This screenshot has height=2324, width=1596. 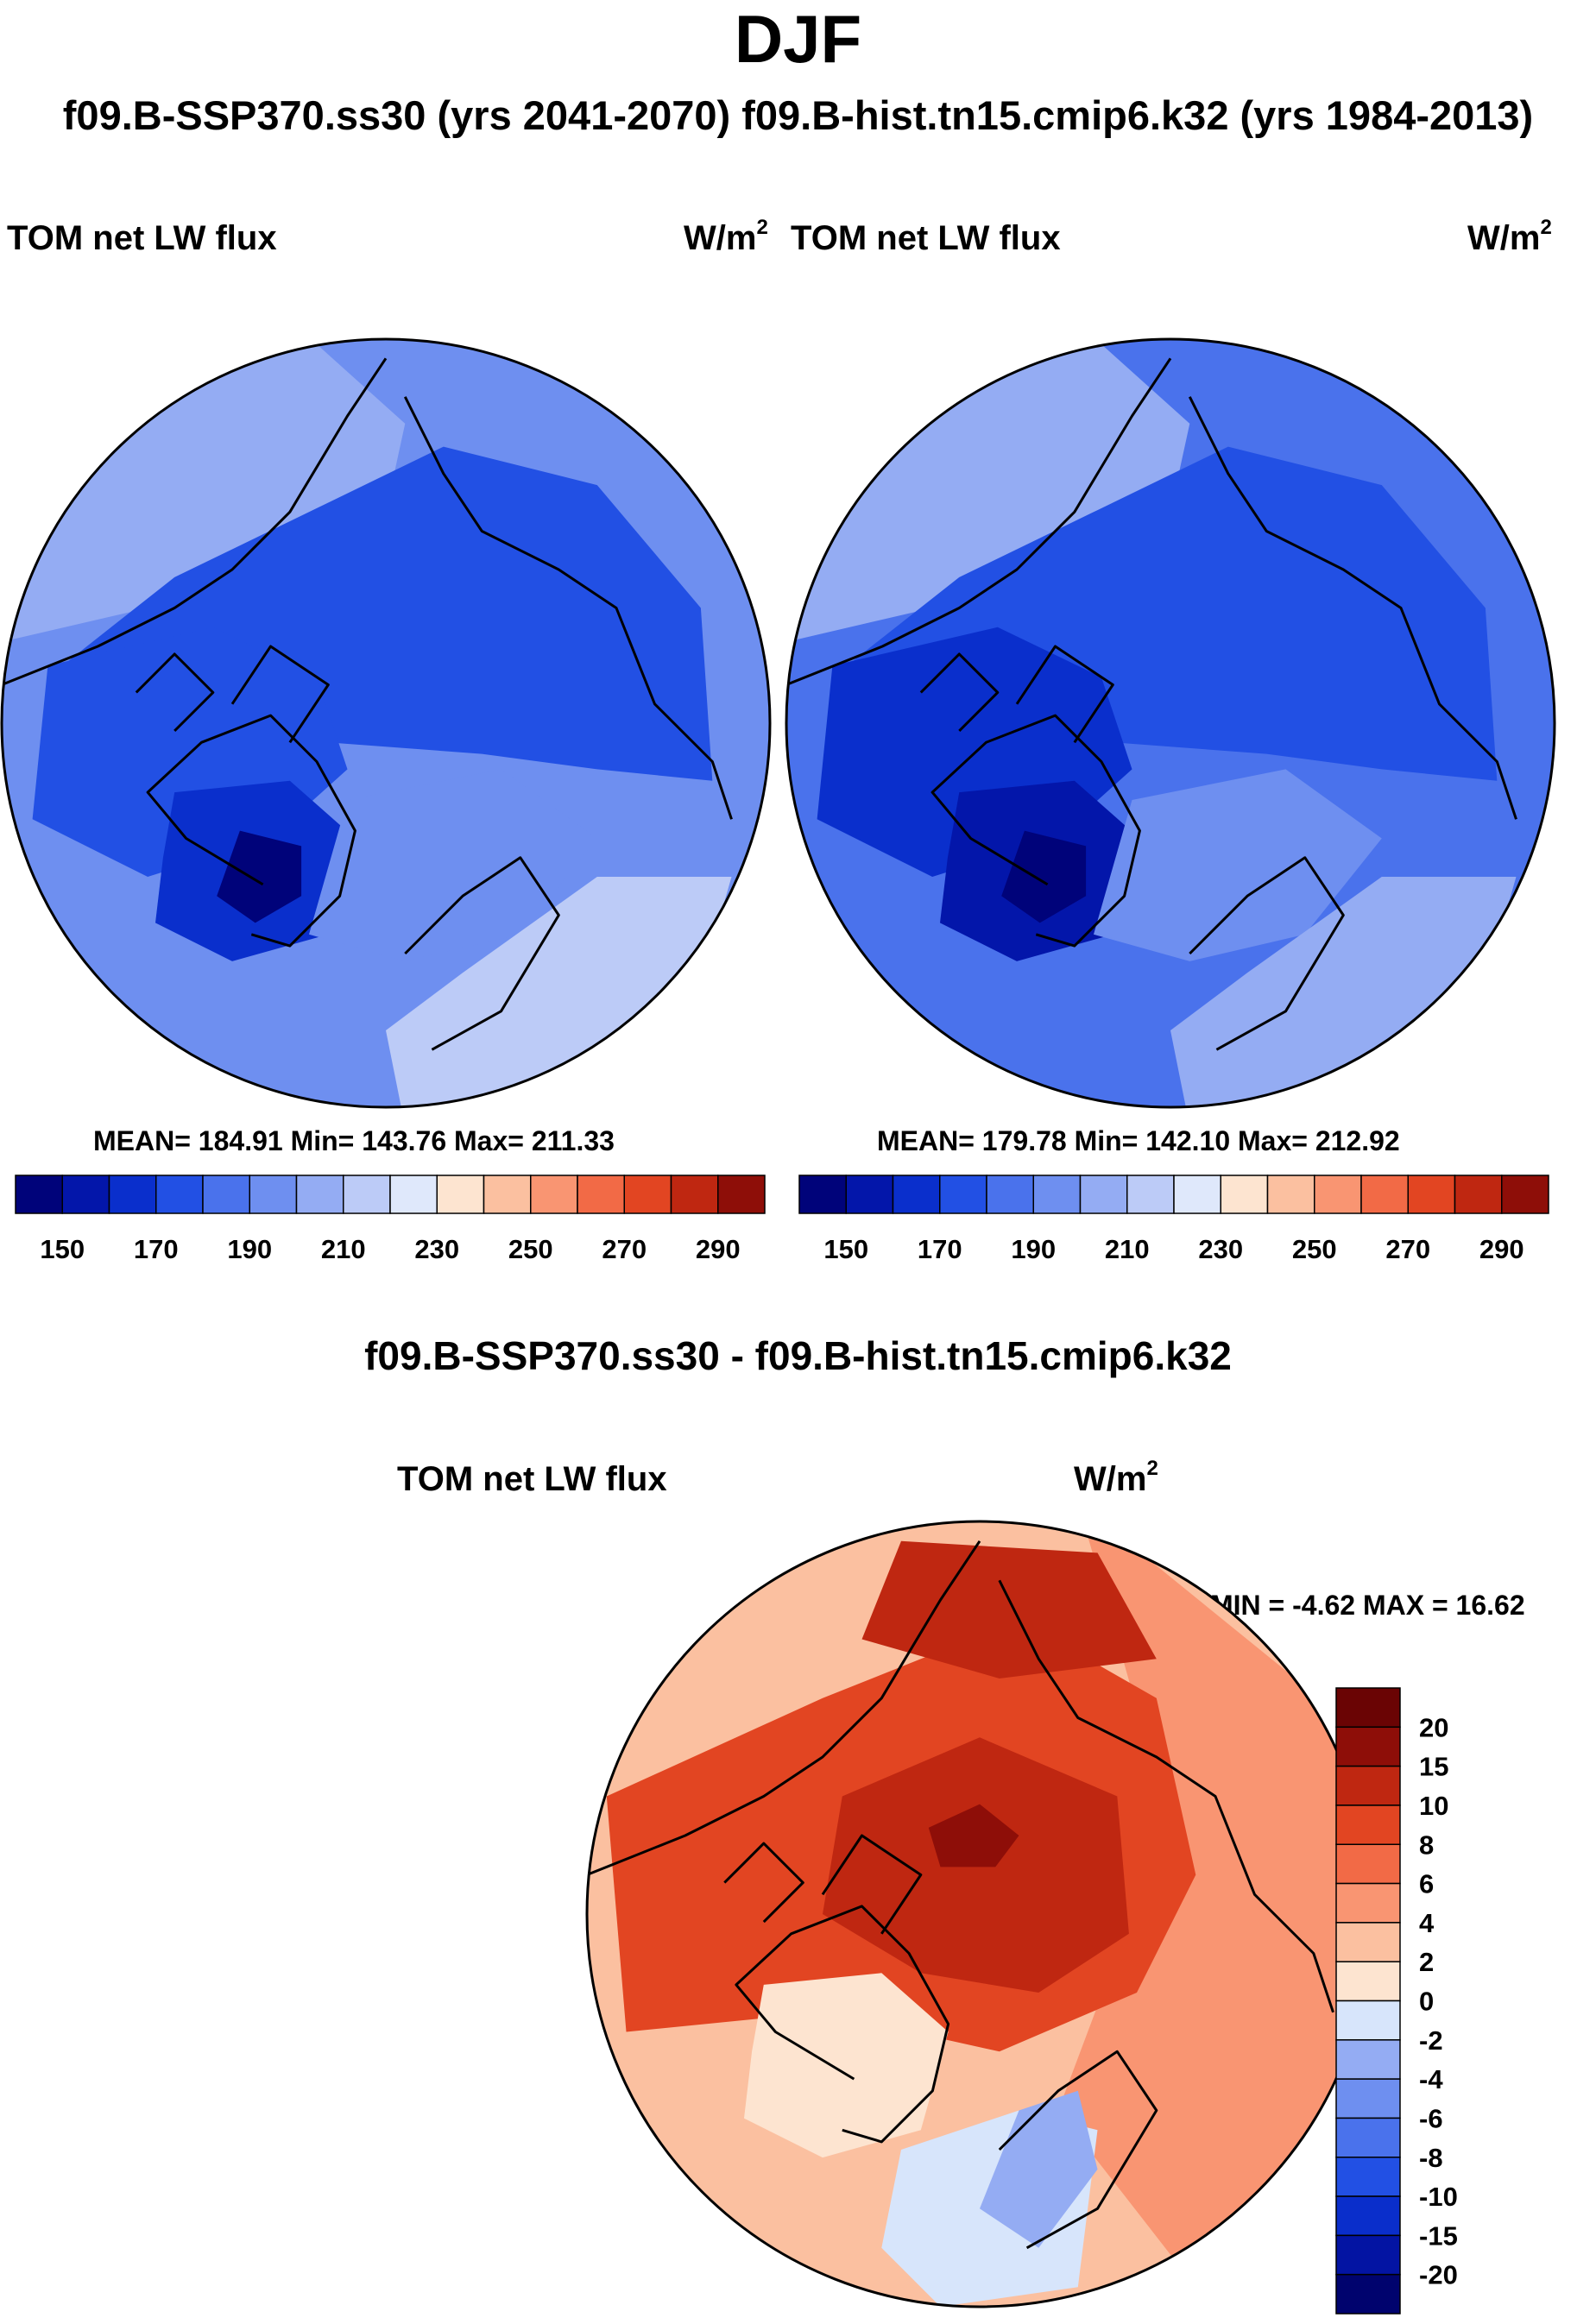 I want to click on colorbar-tick-label: 4, so click(x=1427, y=1923).